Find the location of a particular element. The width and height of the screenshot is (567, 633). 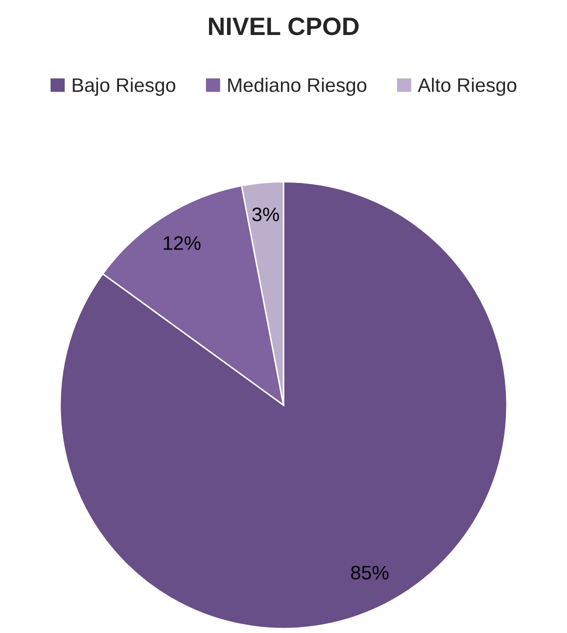

data-label: 3% is located at coordinates (265, 215).